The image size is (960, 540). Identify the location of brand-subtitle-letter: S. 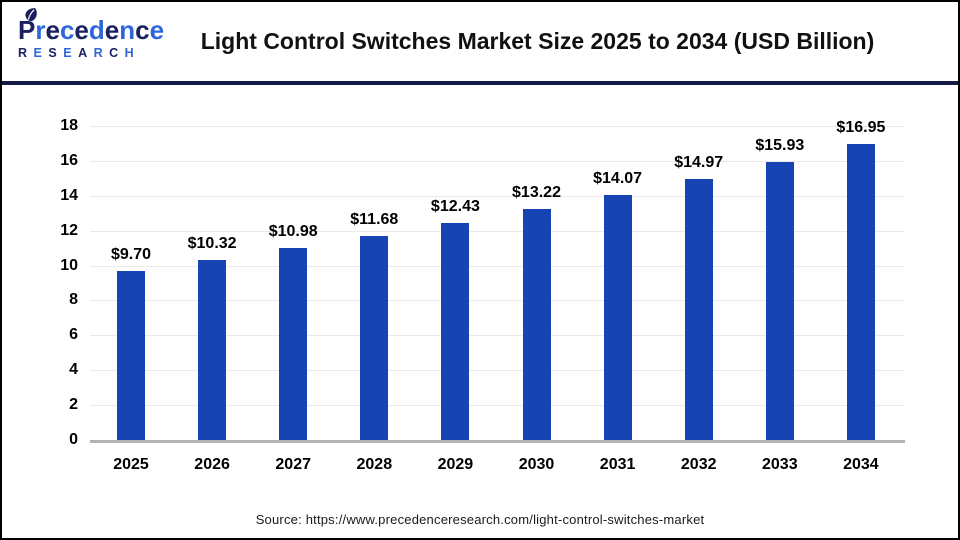
(56, 53).